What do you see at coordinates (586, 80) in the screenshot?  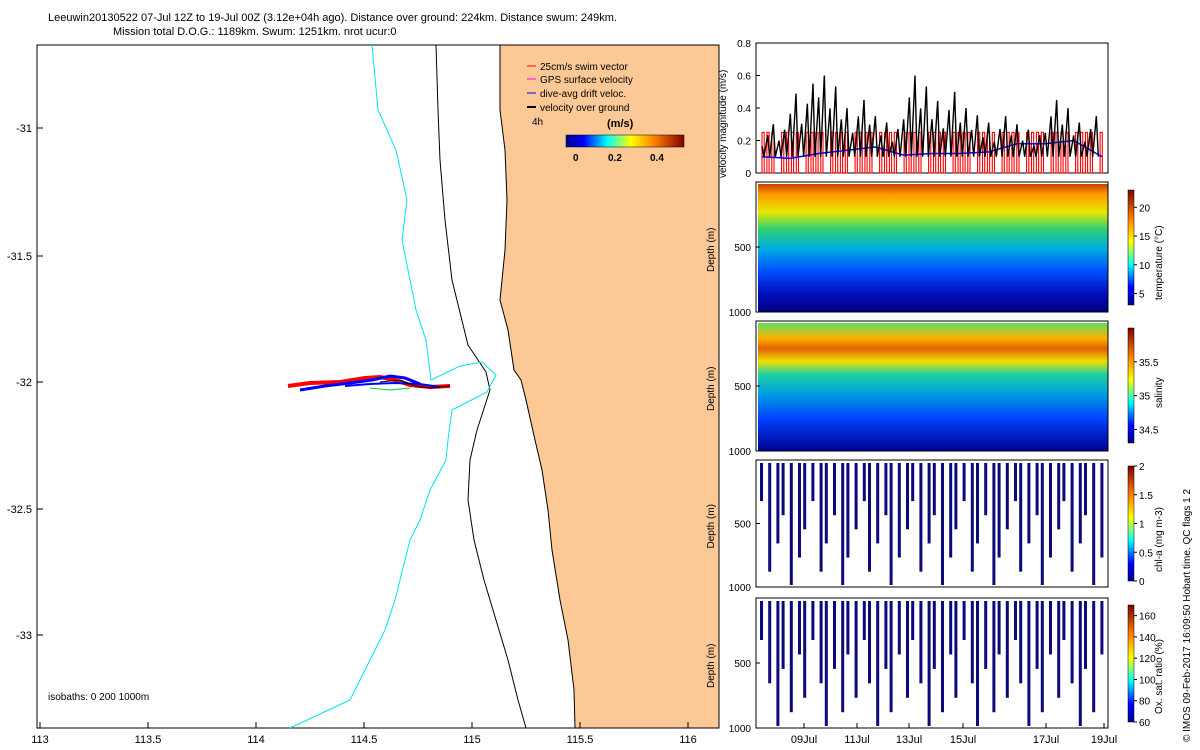 I see `legend-gps-velocity: GPS surface velocity` at bounding box center [586, 80].